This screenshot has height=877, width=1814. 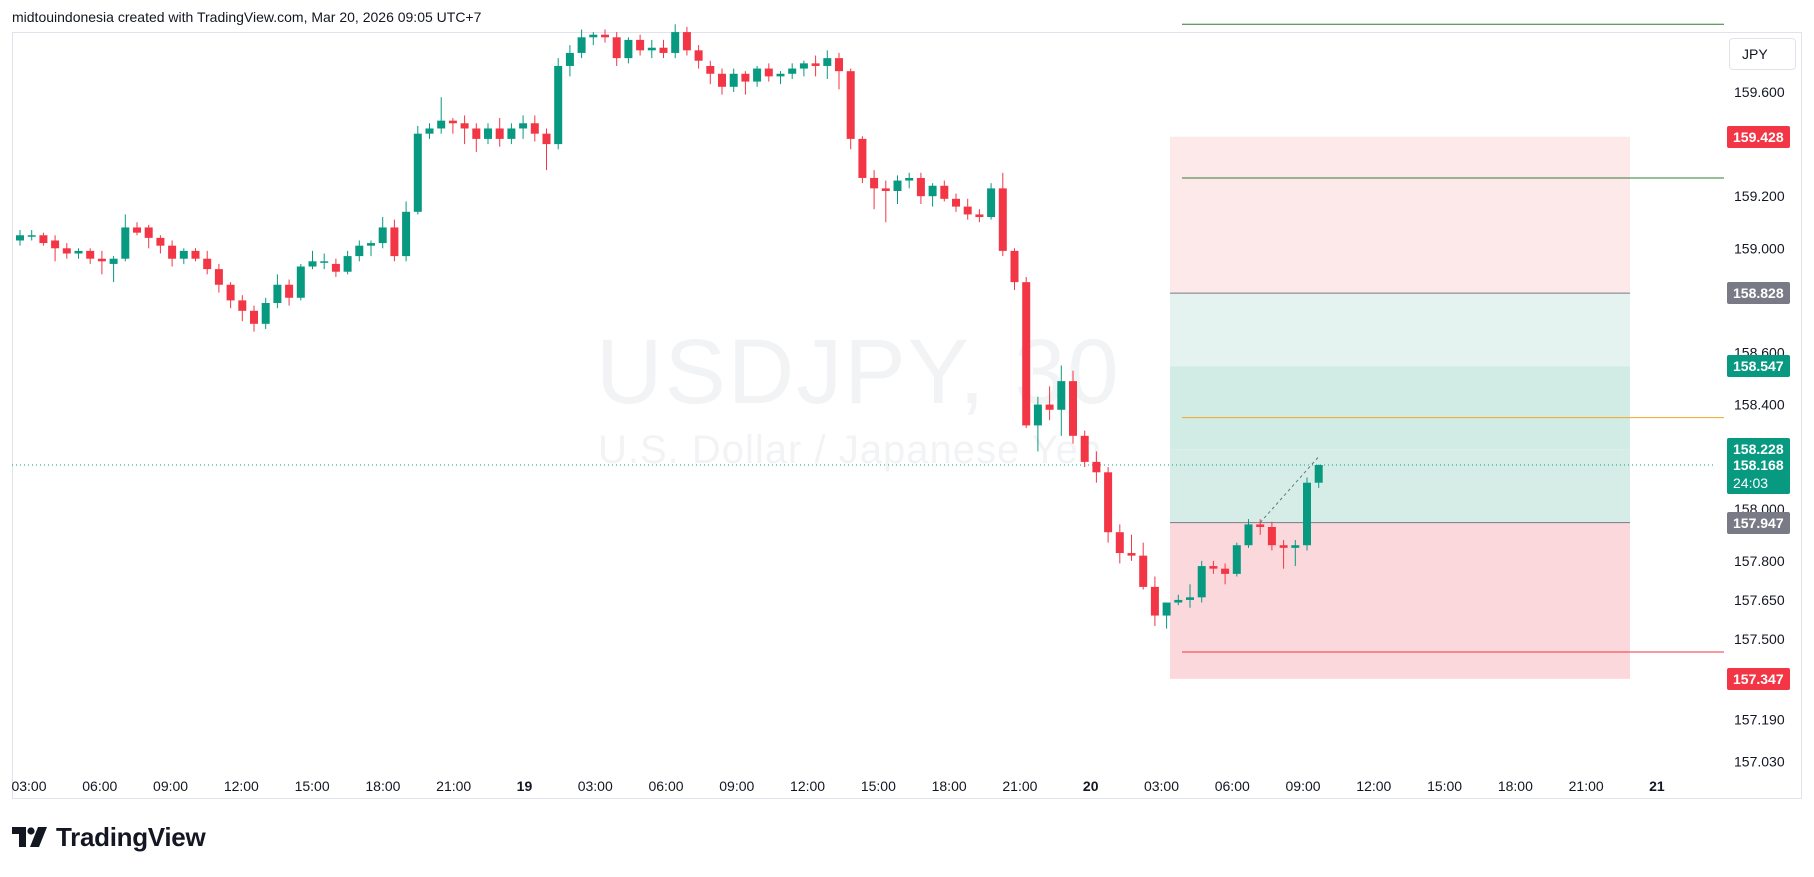 I want to click on tradingview-logo-text: TradingView, so click(x=131, y=836).